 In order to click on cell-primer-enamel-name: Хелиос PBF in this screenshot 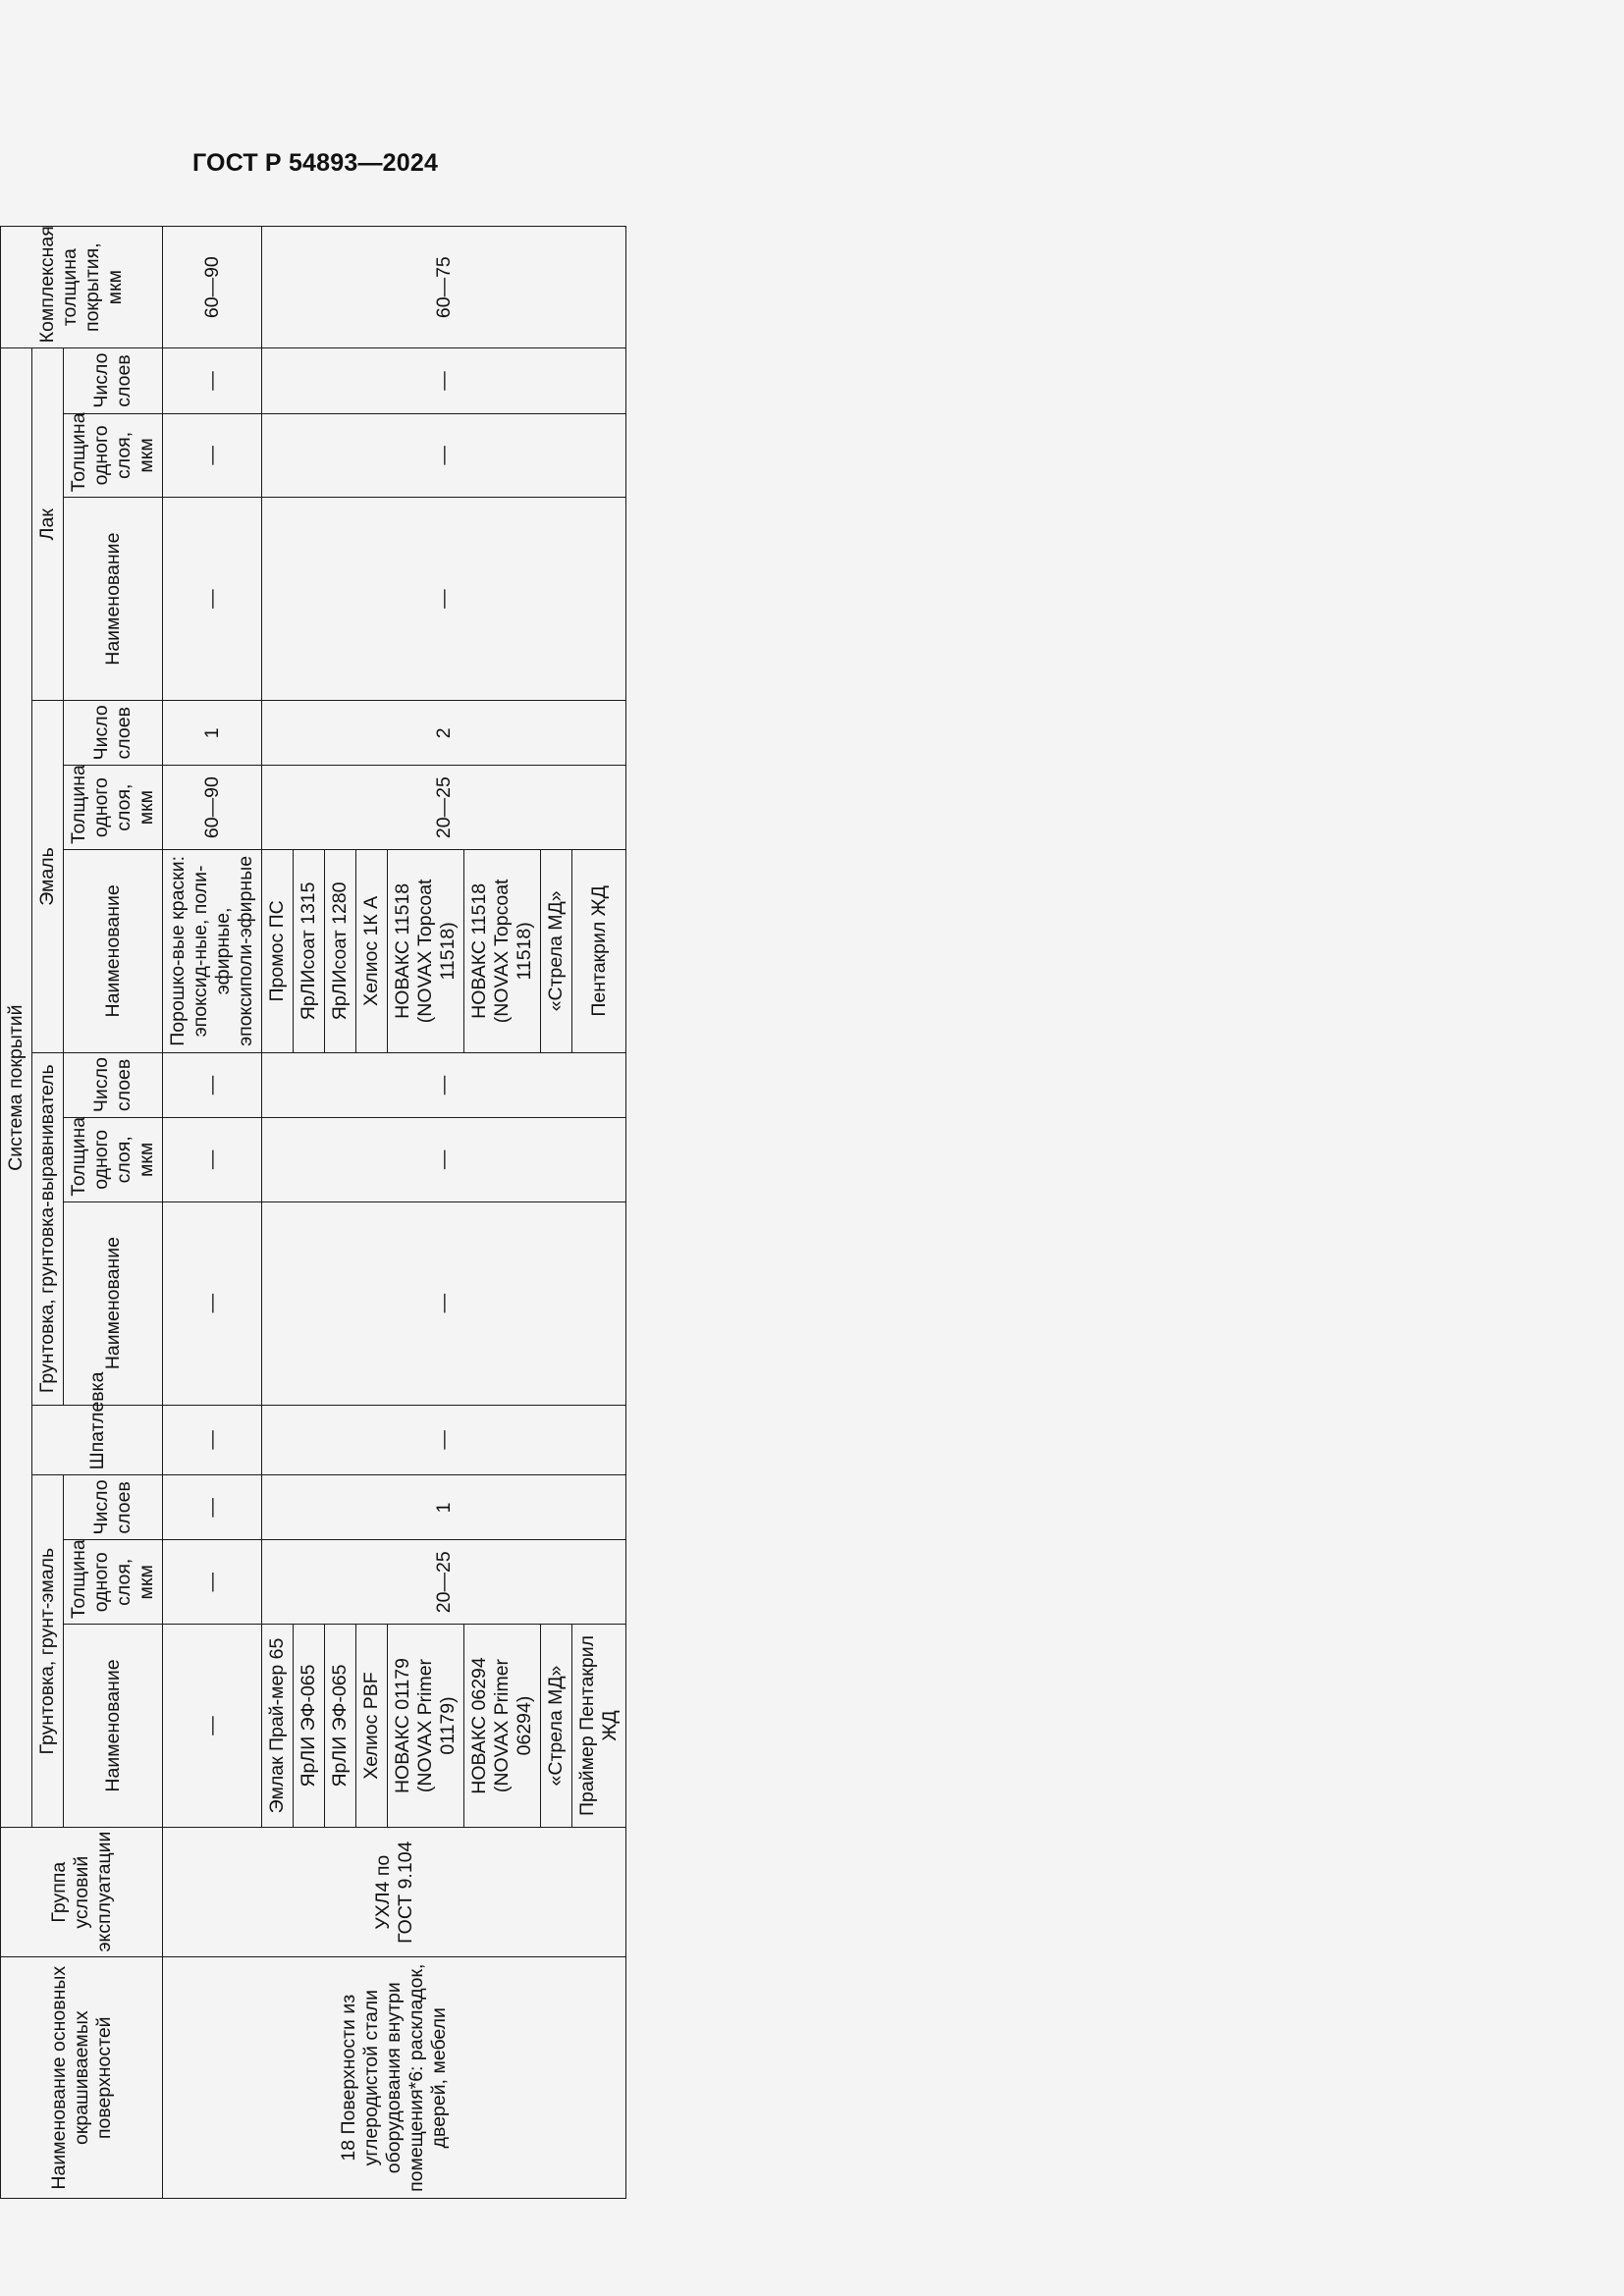, I will do `click(371, 1726)`.